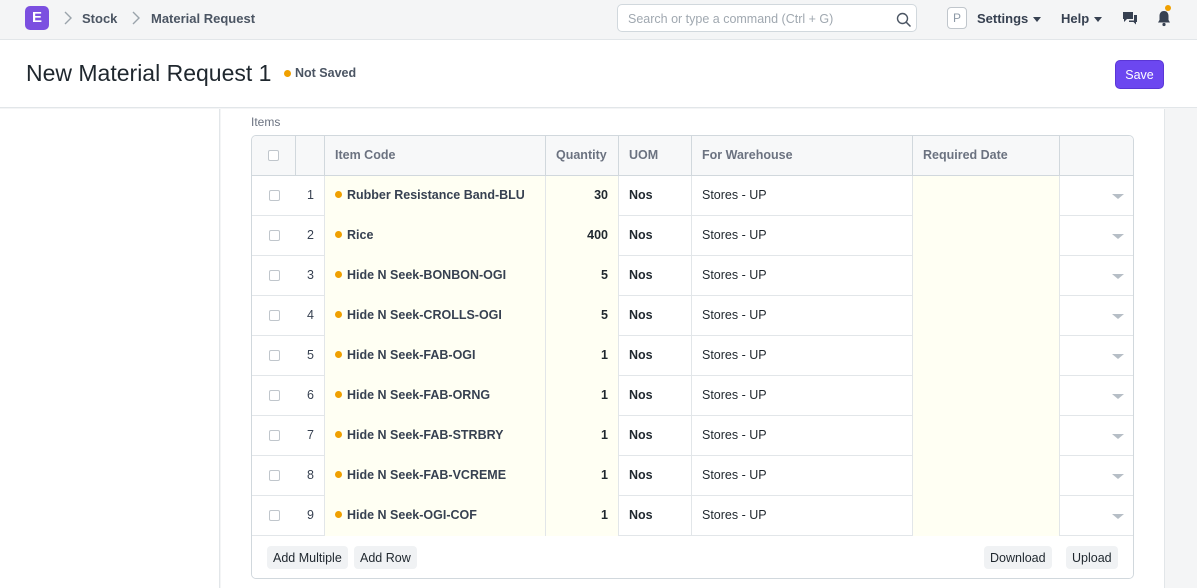  What do you see at coordinates (767, 18) in the screenshot?
I see `search-input: Search or type a command (Ctrl + G)` at bounding box center [767, 18].